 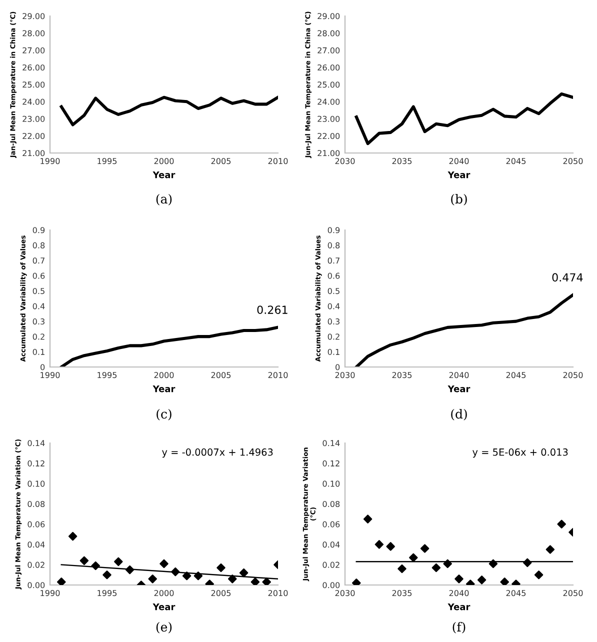 I want to click on x-tick-label: 2050, so click(x=573, y=593).